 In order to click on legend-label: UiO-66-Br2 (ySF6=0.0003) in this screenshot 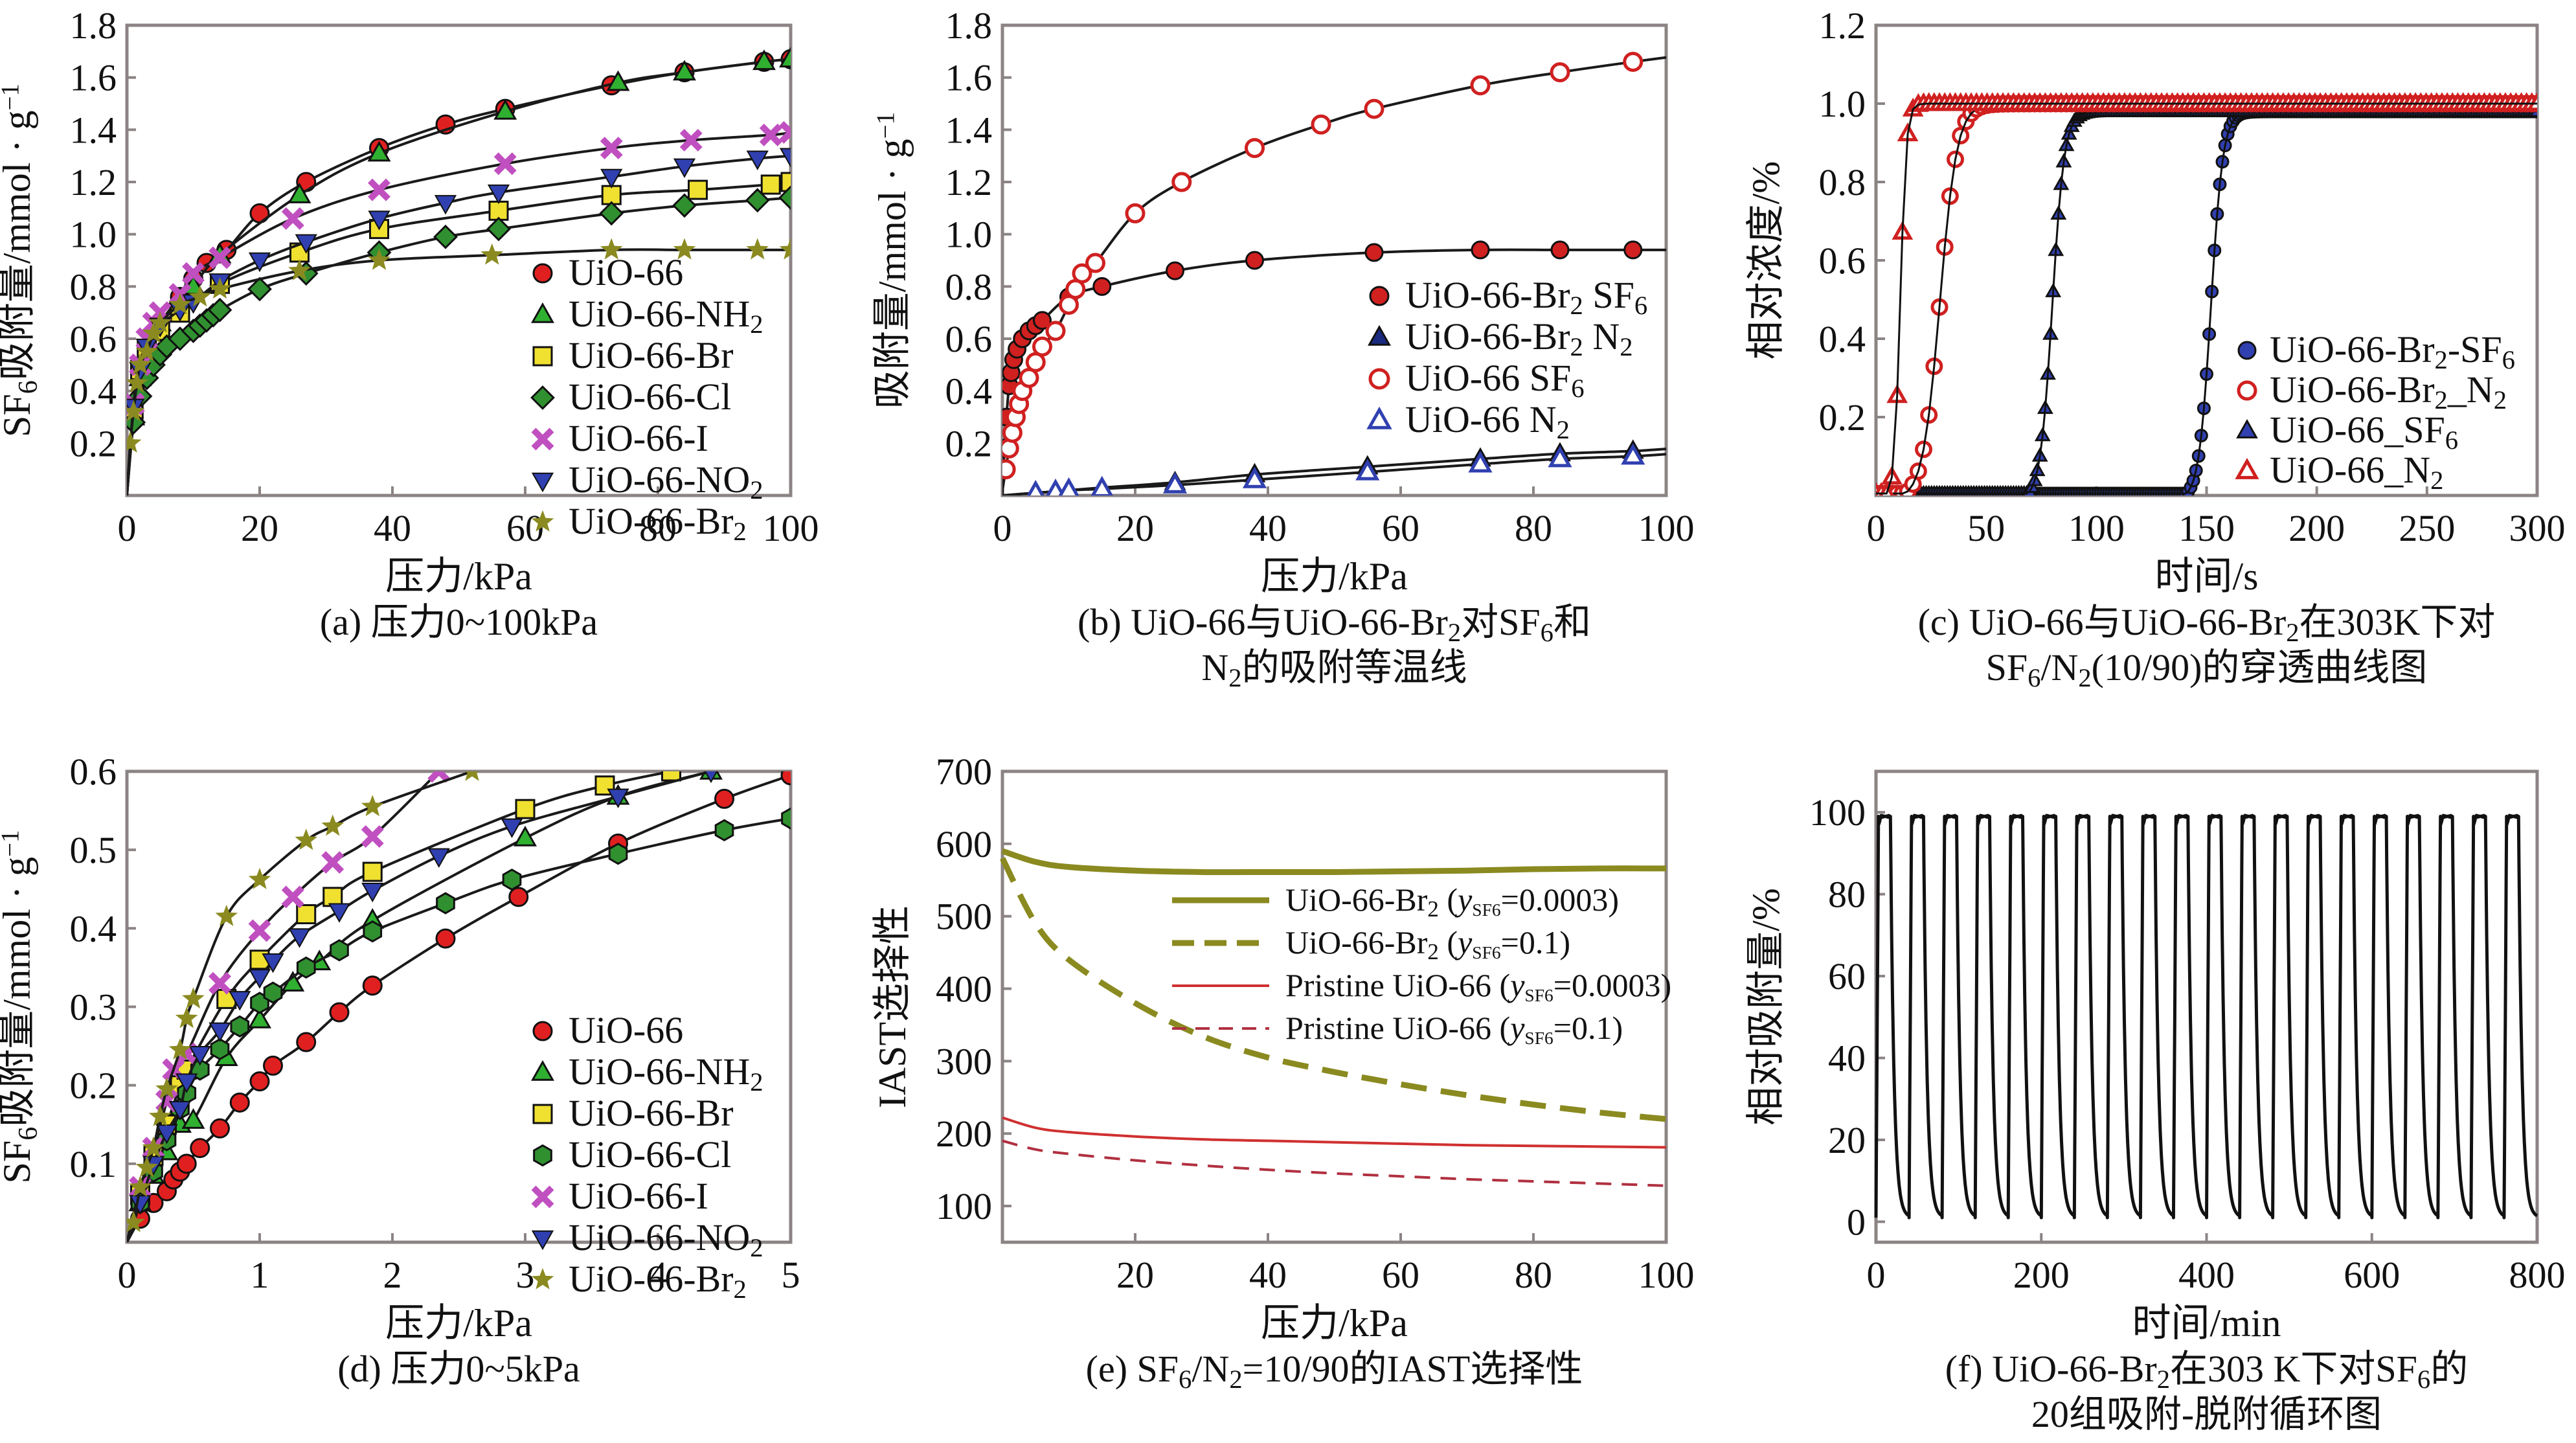, I will do `click(1452, 901)`.